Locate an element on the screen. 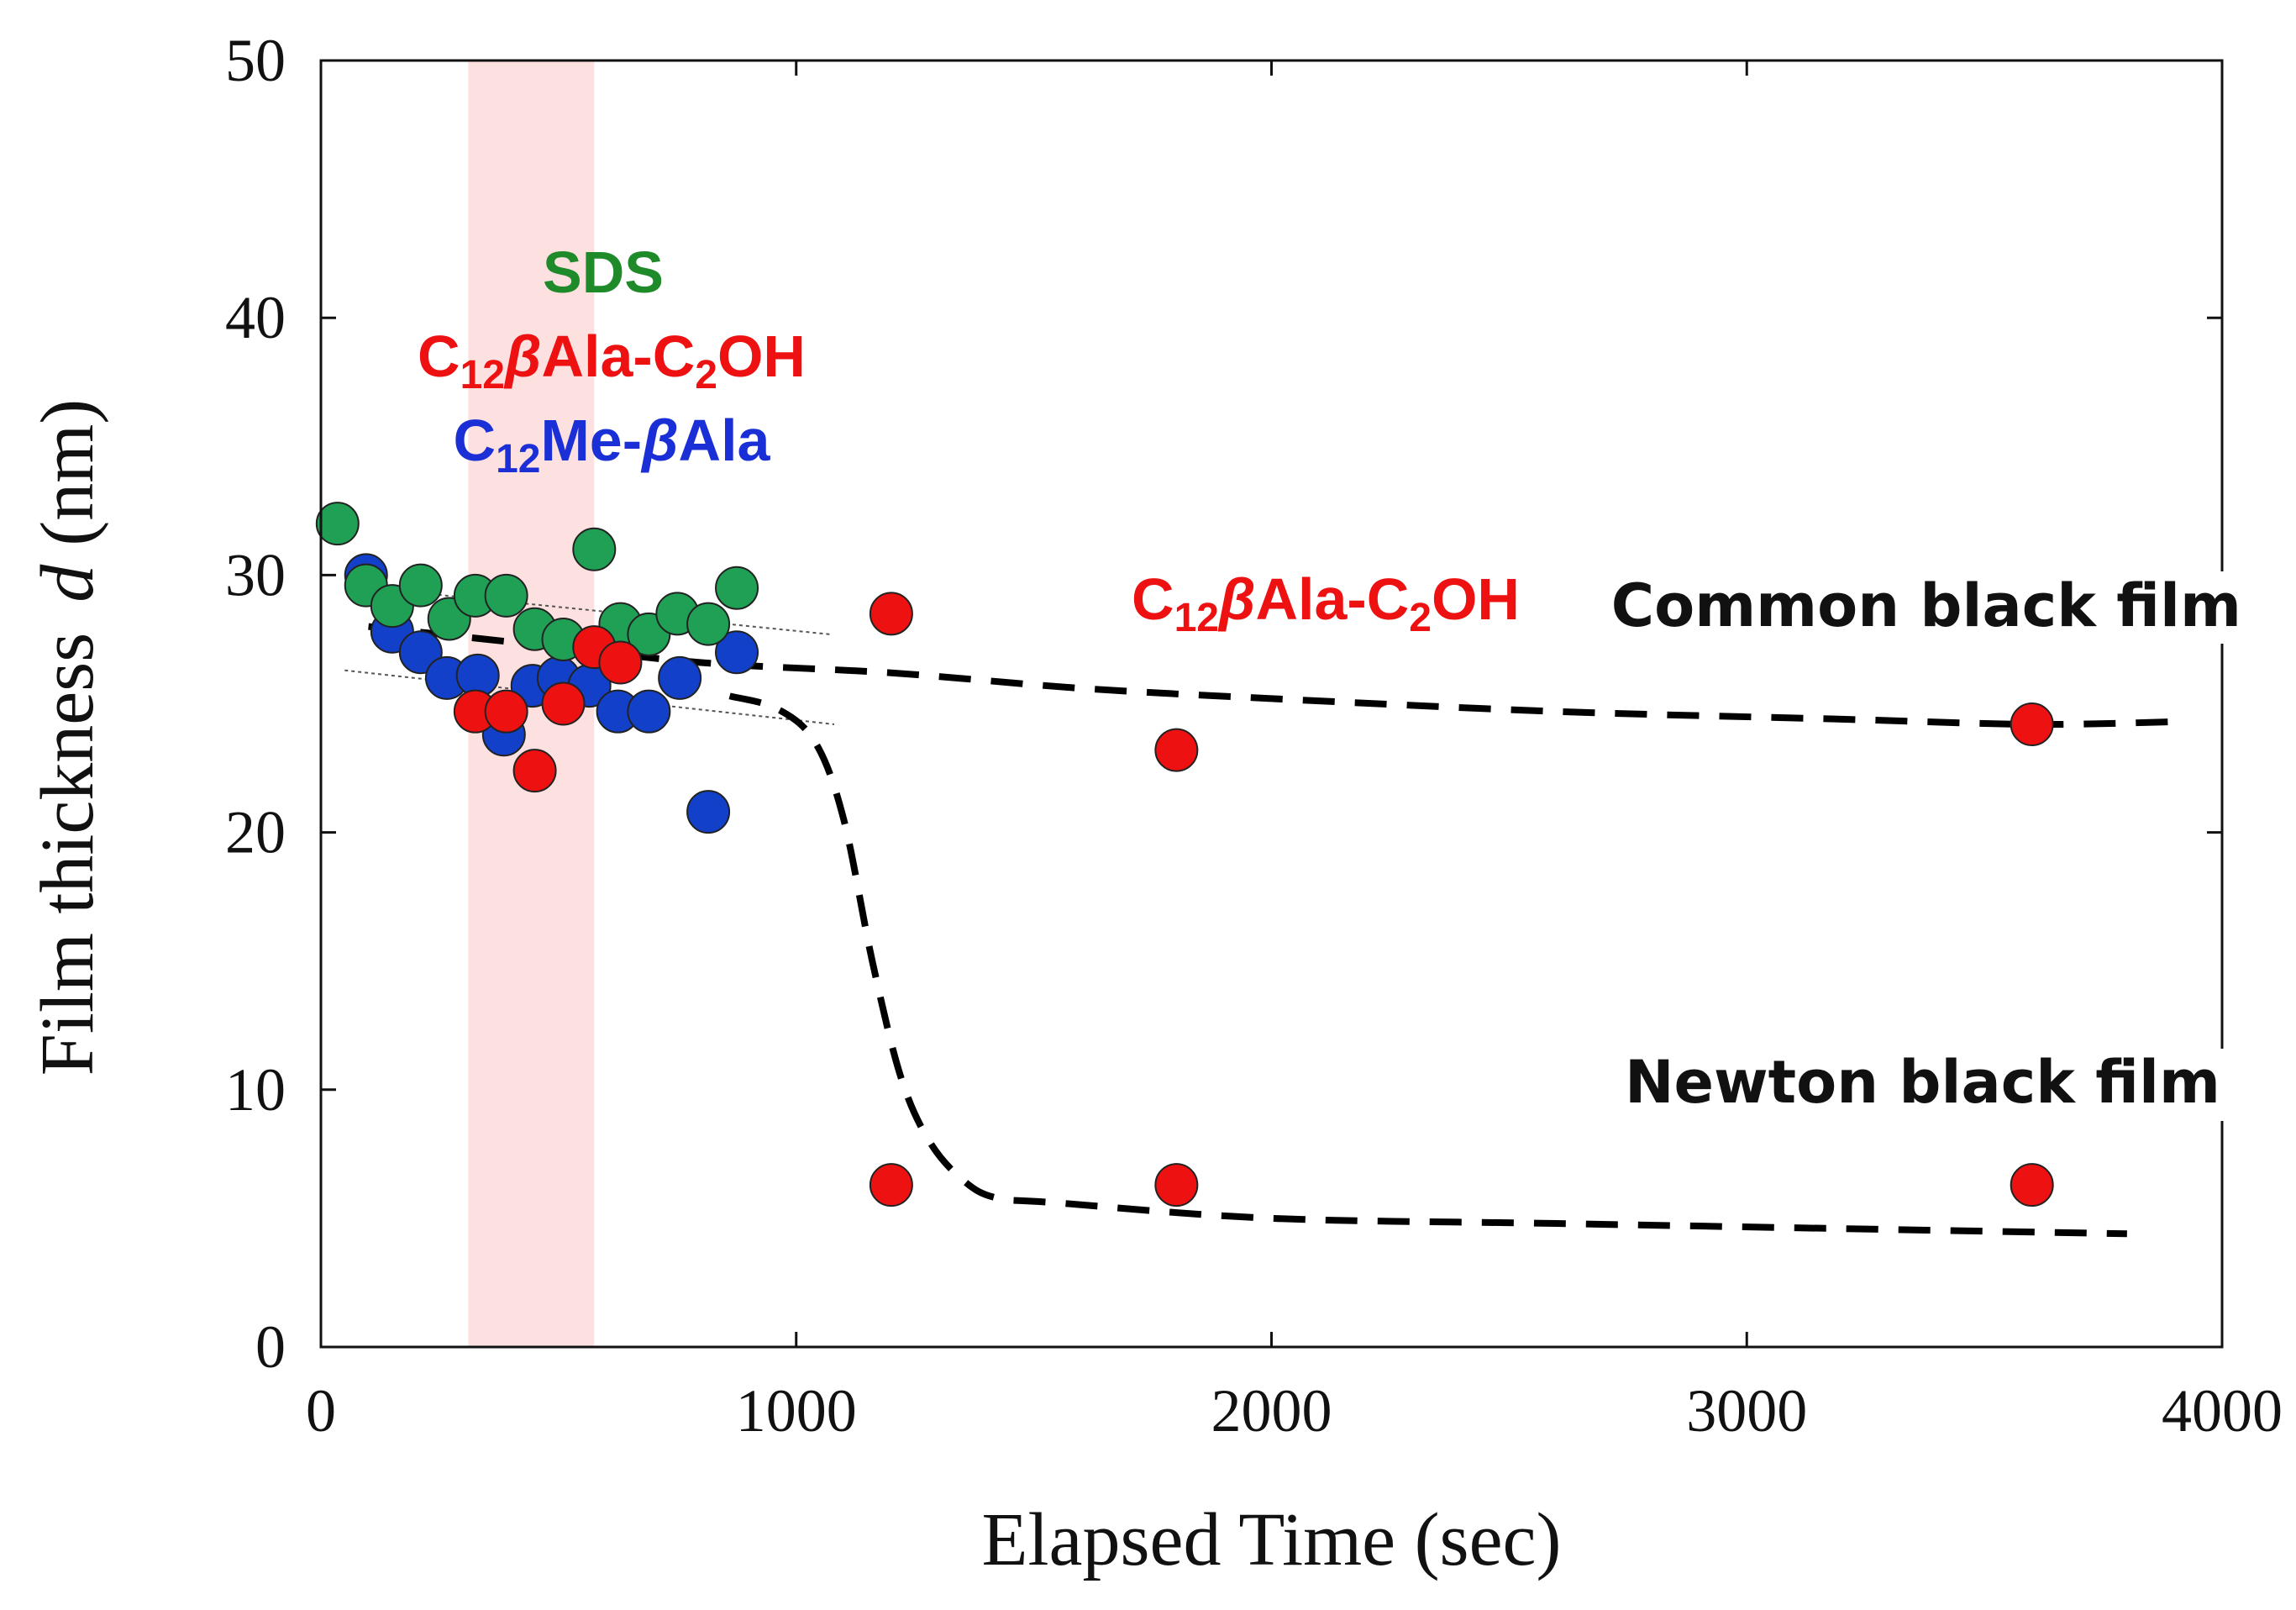  y-tick-label: 50 is located at coordinates (255, 60).